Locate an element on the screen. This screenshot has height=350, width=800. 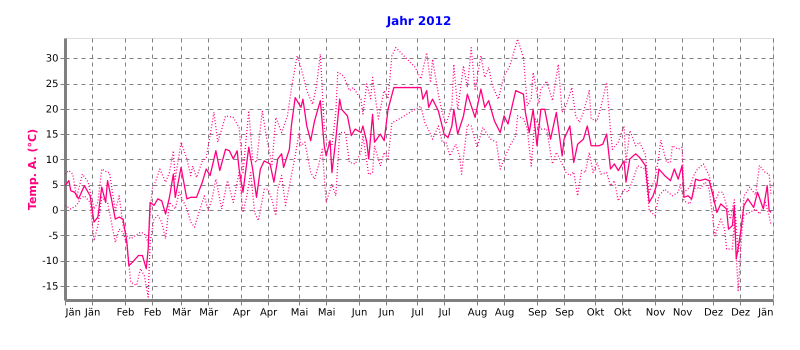
y-tick-label: 10 is located at coordinates (52, 160).